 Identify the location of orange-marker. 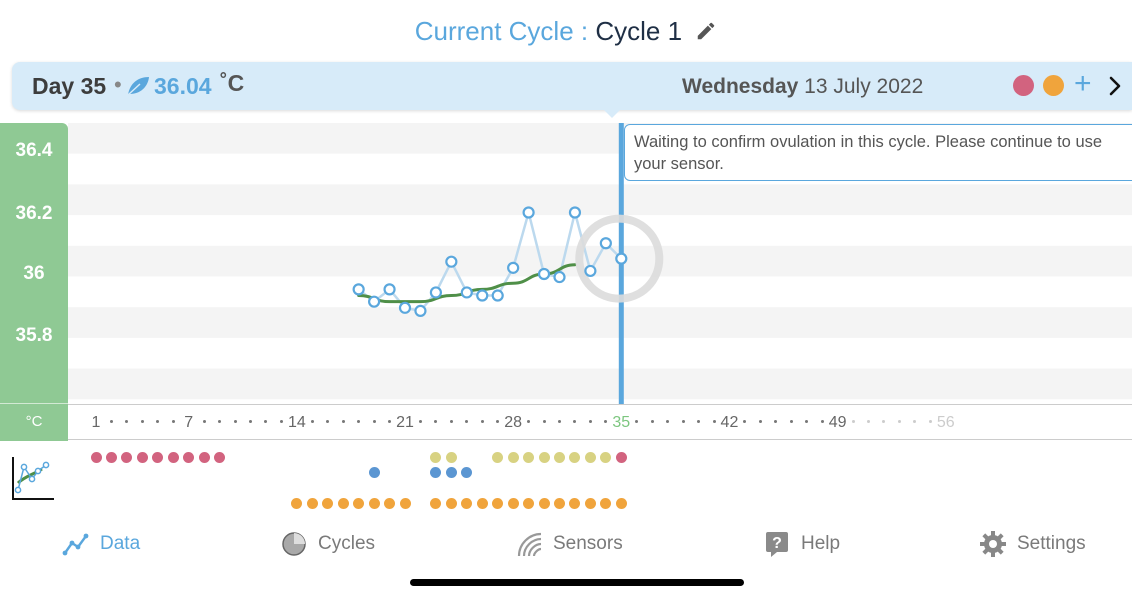
(1053, 85).